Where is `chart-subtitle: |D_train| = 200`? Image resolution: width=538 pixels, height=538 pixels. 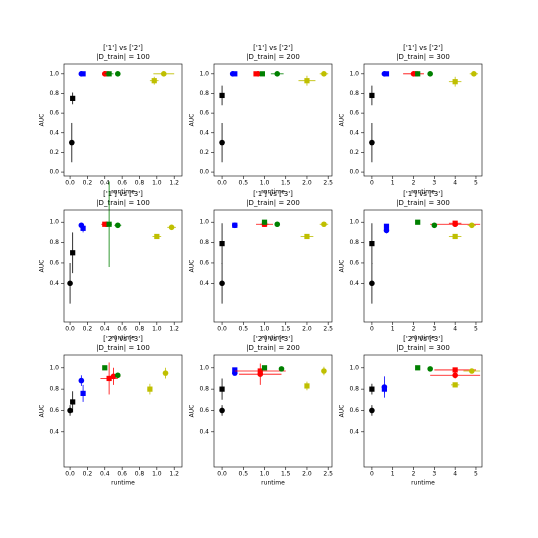 chart-subtitle: |D_train| = 200 is located at coordinates (273, 348).